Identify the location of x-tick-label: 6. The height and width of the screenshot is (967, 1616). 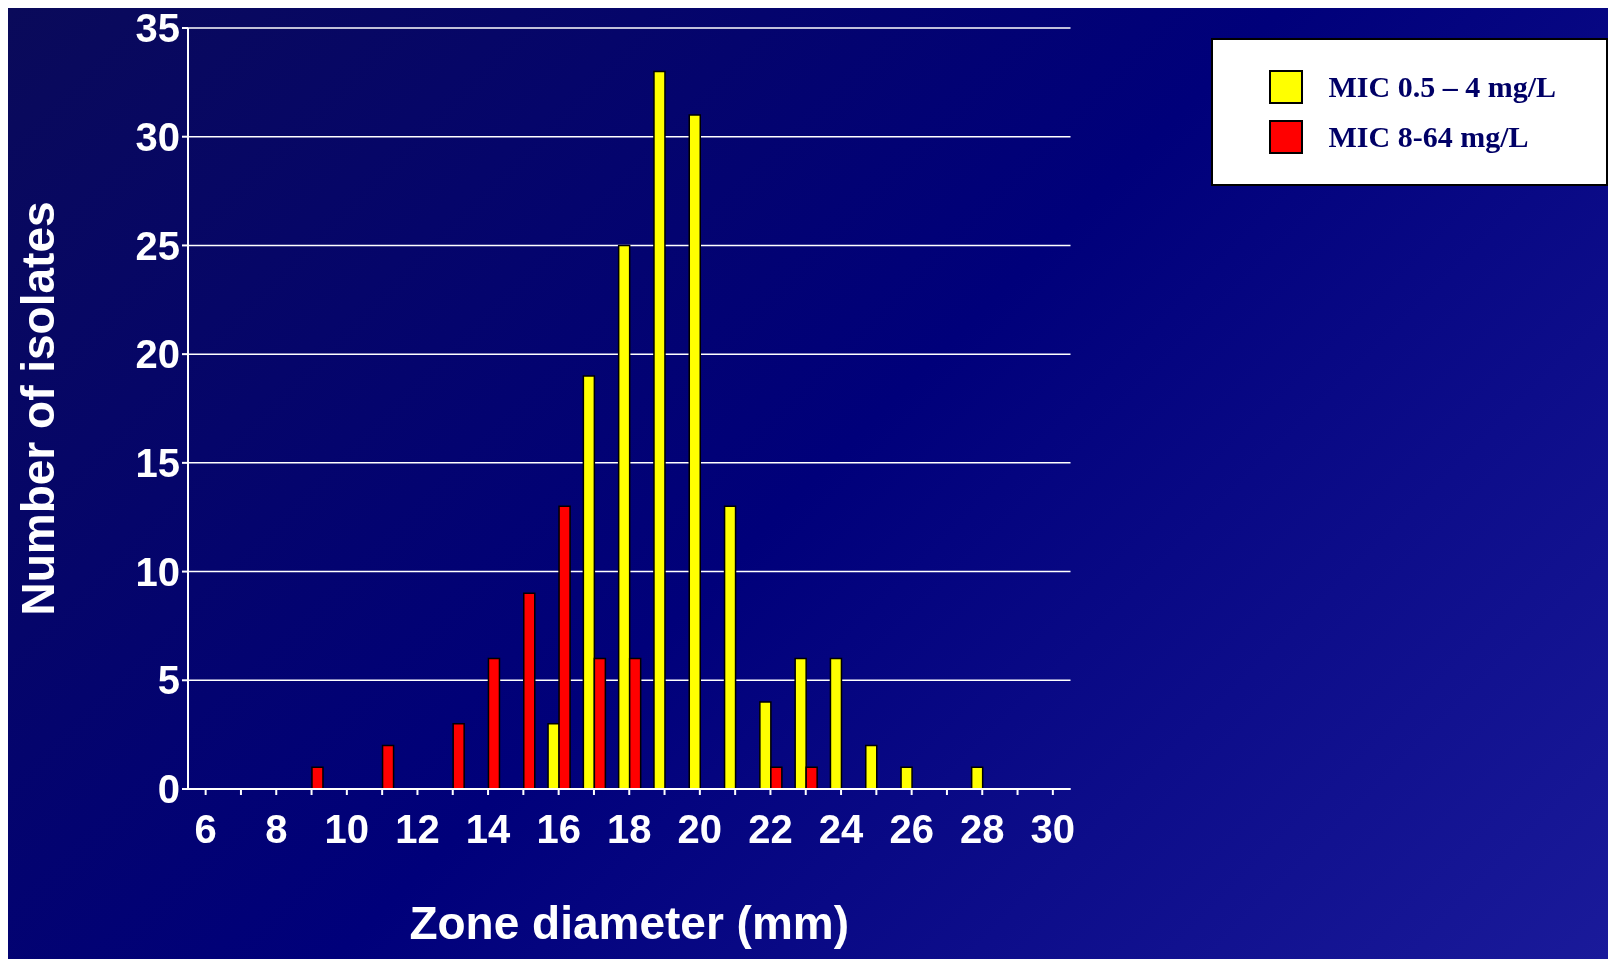
(205, 829).